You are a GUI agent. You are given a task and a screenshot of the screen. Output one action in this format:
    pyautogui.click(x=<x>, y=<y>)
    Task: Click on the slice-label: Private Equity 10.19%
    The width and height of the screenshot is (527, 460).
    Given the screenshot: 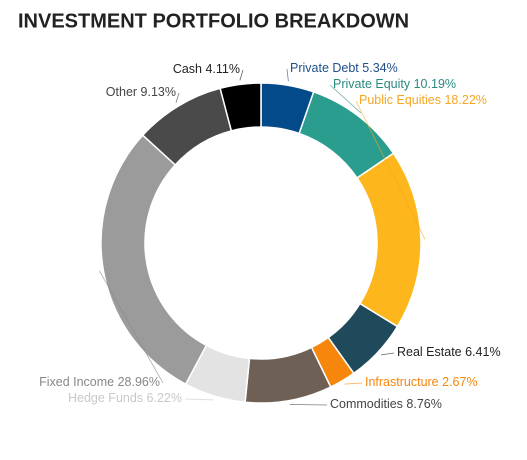 What is the action you would take?
    pyautogui.click(x=394, y=84)
    